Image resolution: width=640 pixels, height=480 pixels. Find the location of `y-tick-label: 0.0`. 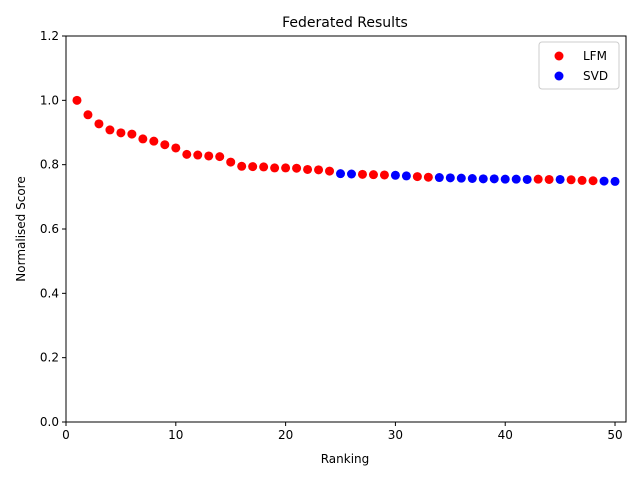

y-tick-label: 0.0 is located at coordinates (49, 422).